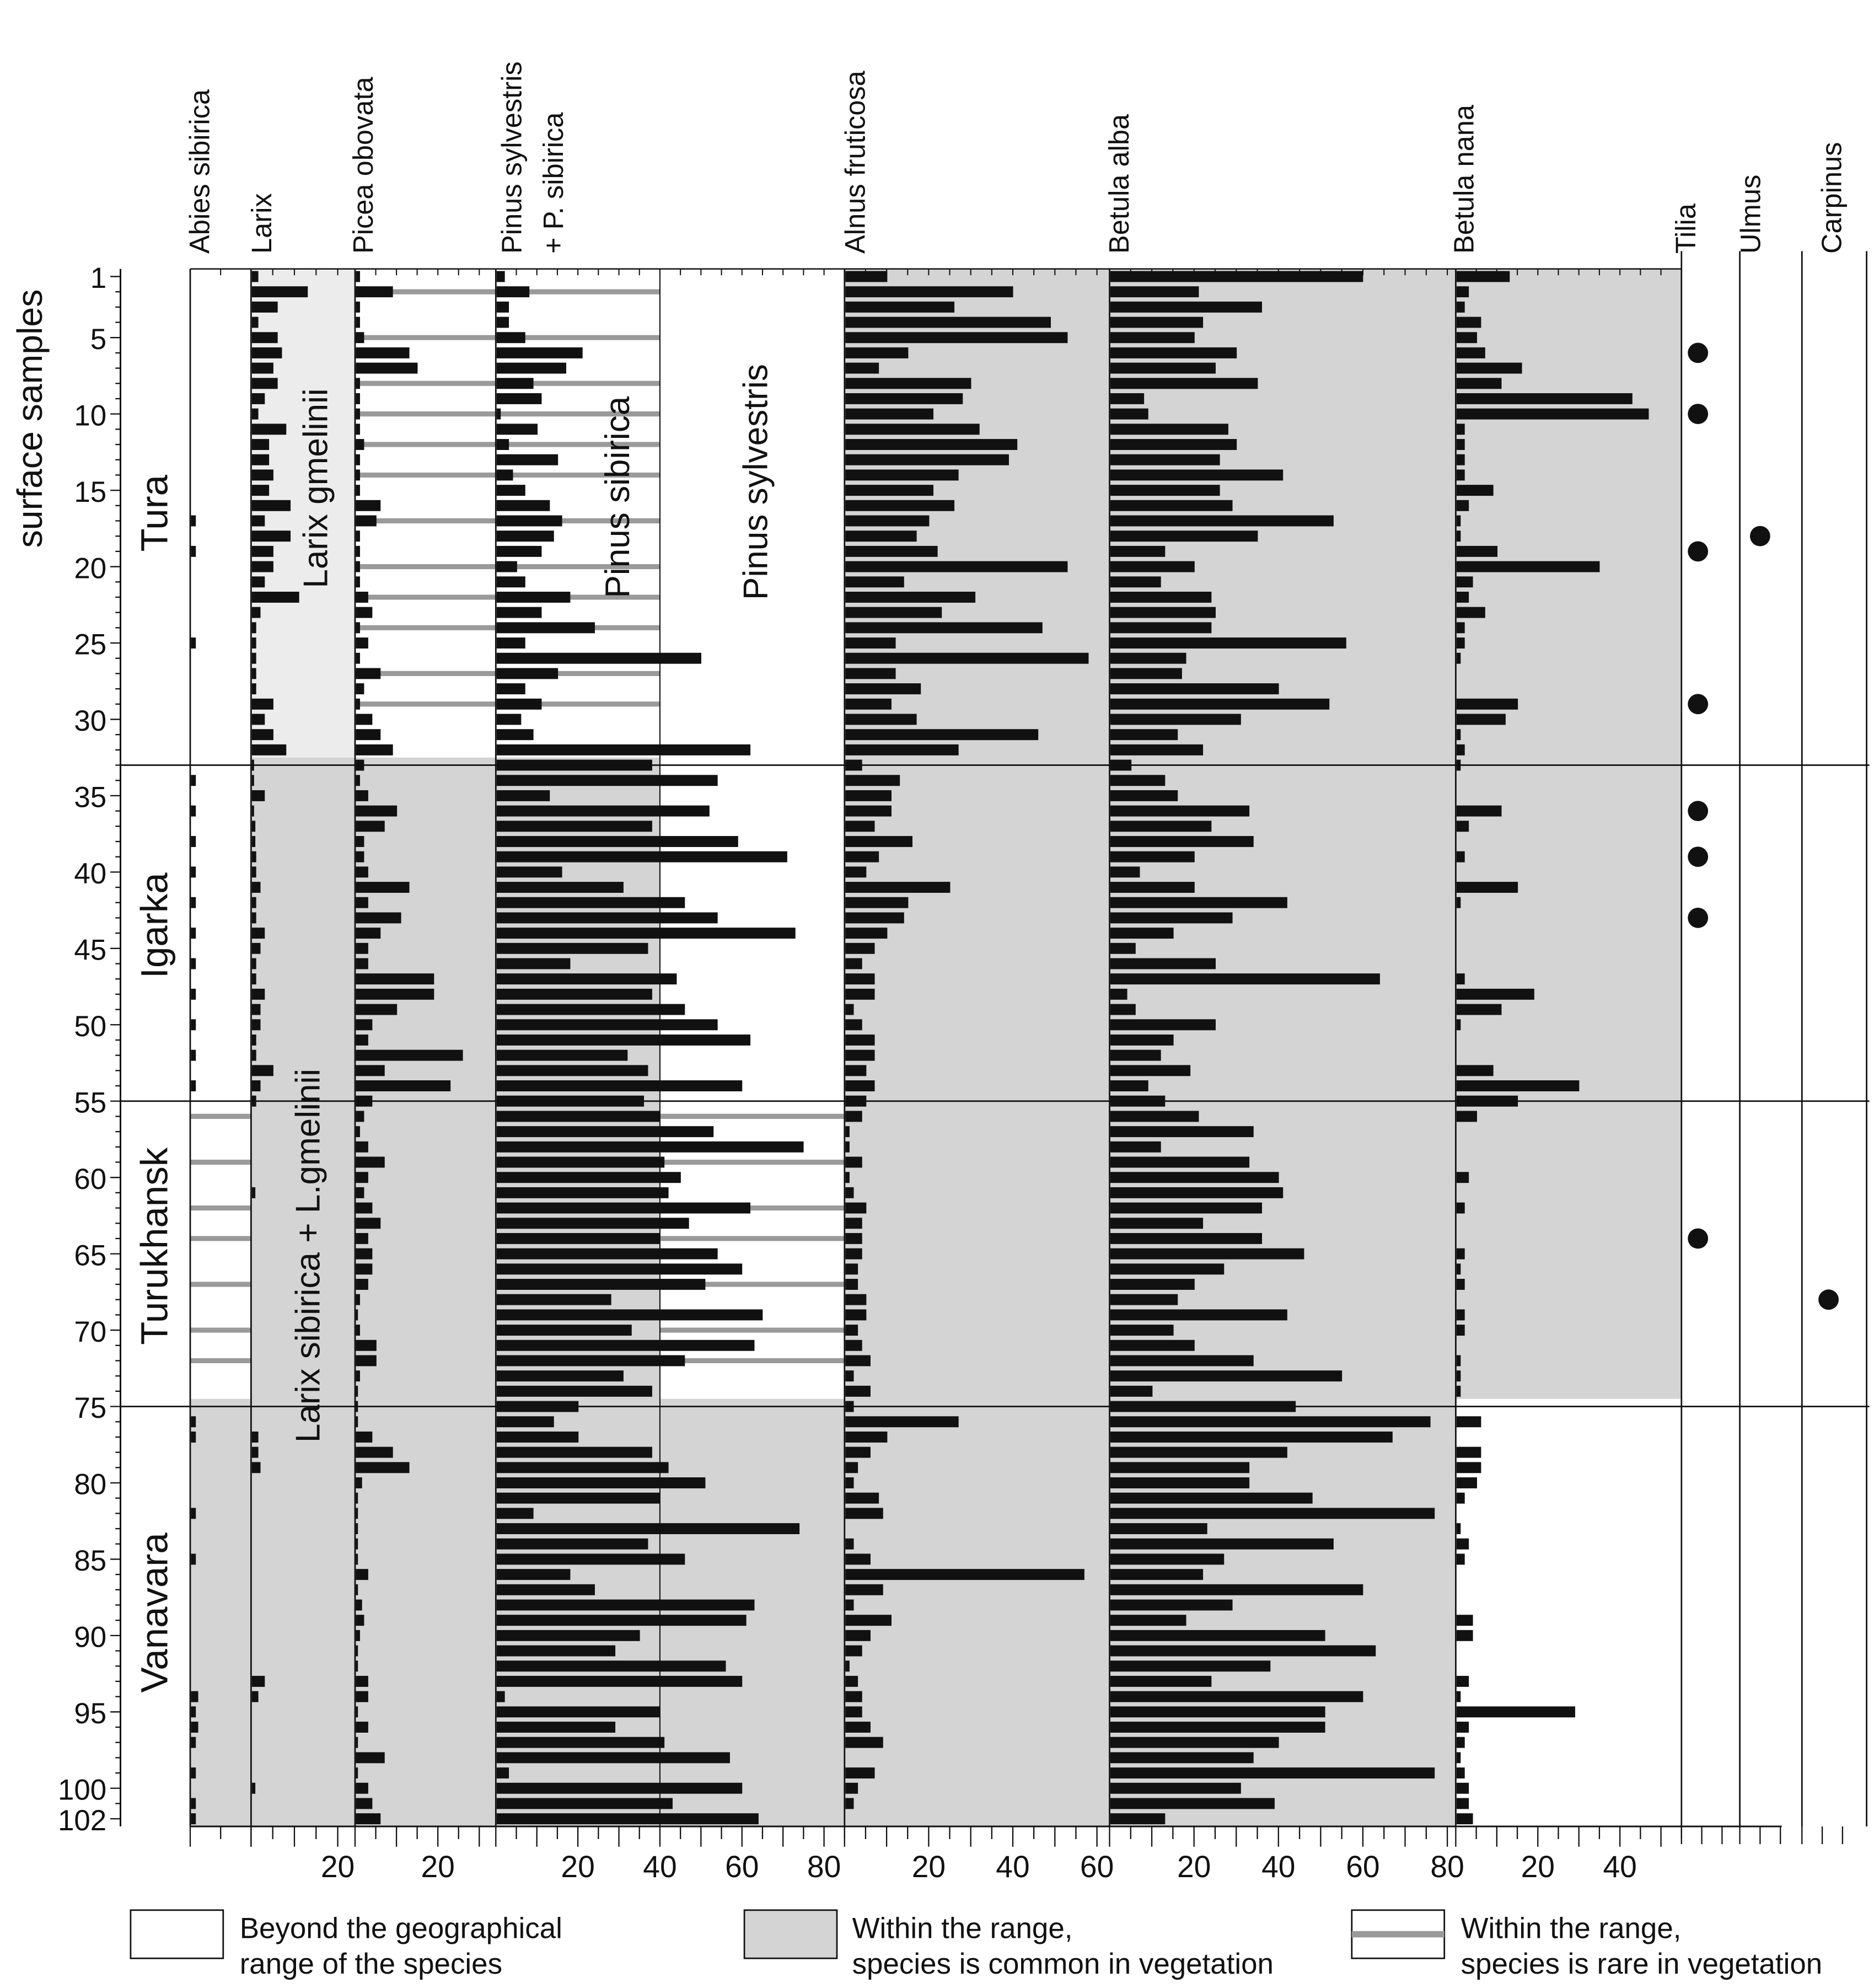  Describe the element at coordinates (756, 482) in the screenshot. I see `zone-label: Pinus sylvestris` at that location.